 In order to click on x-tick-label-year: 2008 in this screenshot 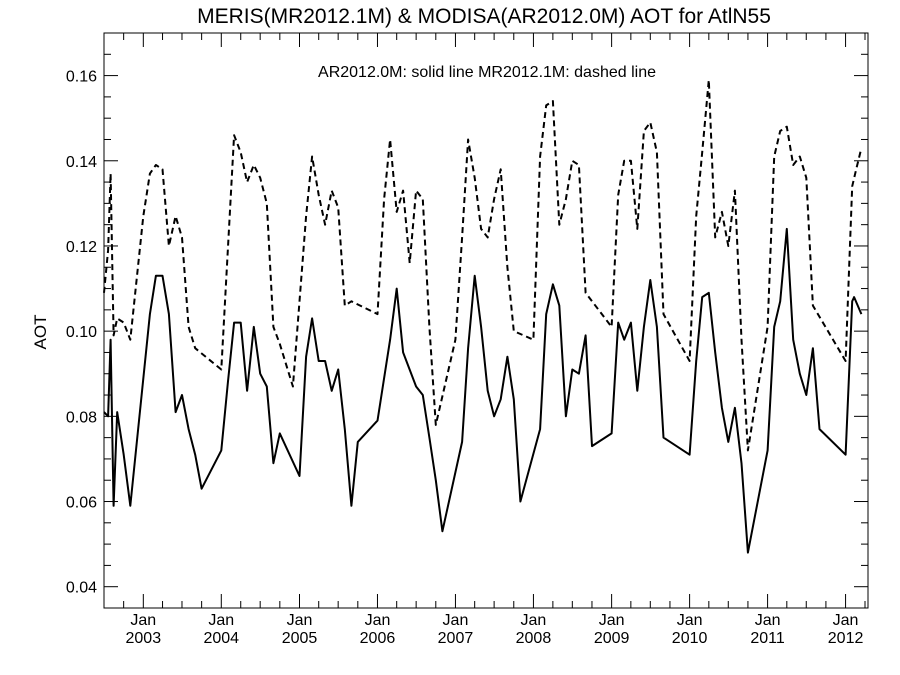, I will do `click(534, 638)`.